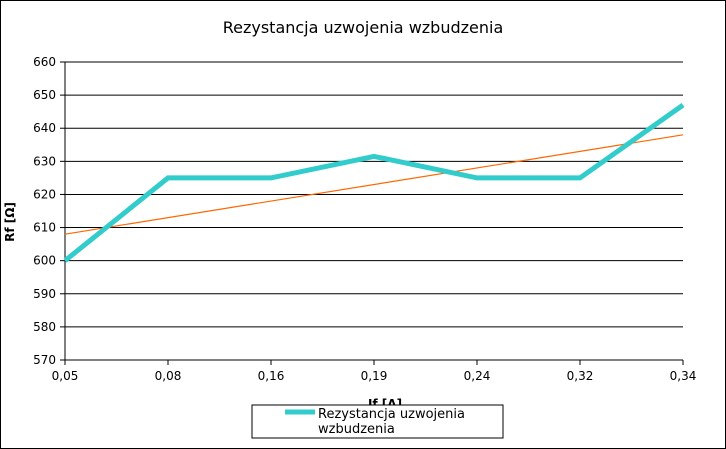  I want to click on y-tick-label: 630, so click(44, 161).